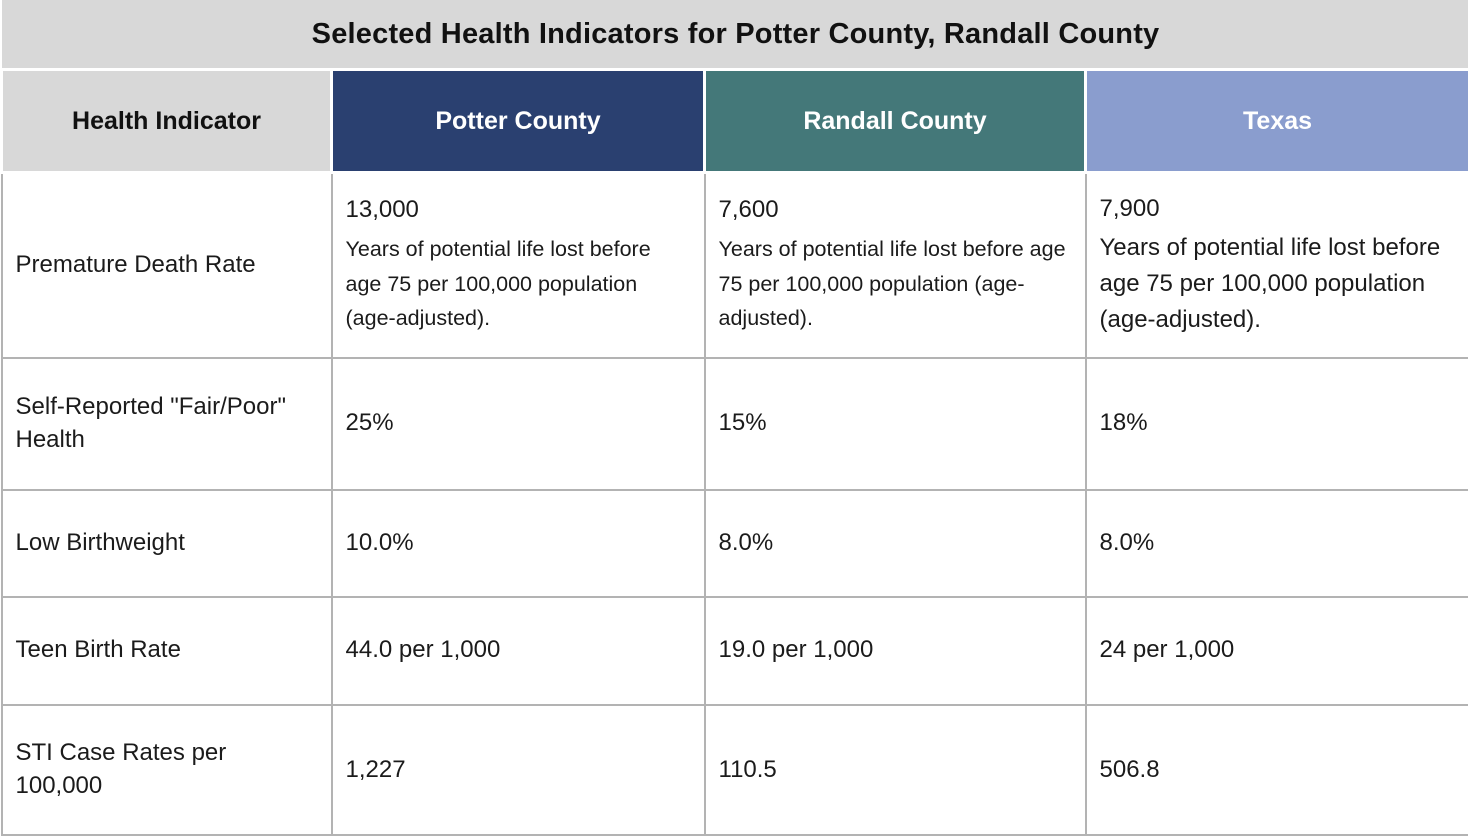  What do you see at coordinates (748, 210) in the screenshot?
I see `cell-value: 7,600` at bounding box center [748, 210].